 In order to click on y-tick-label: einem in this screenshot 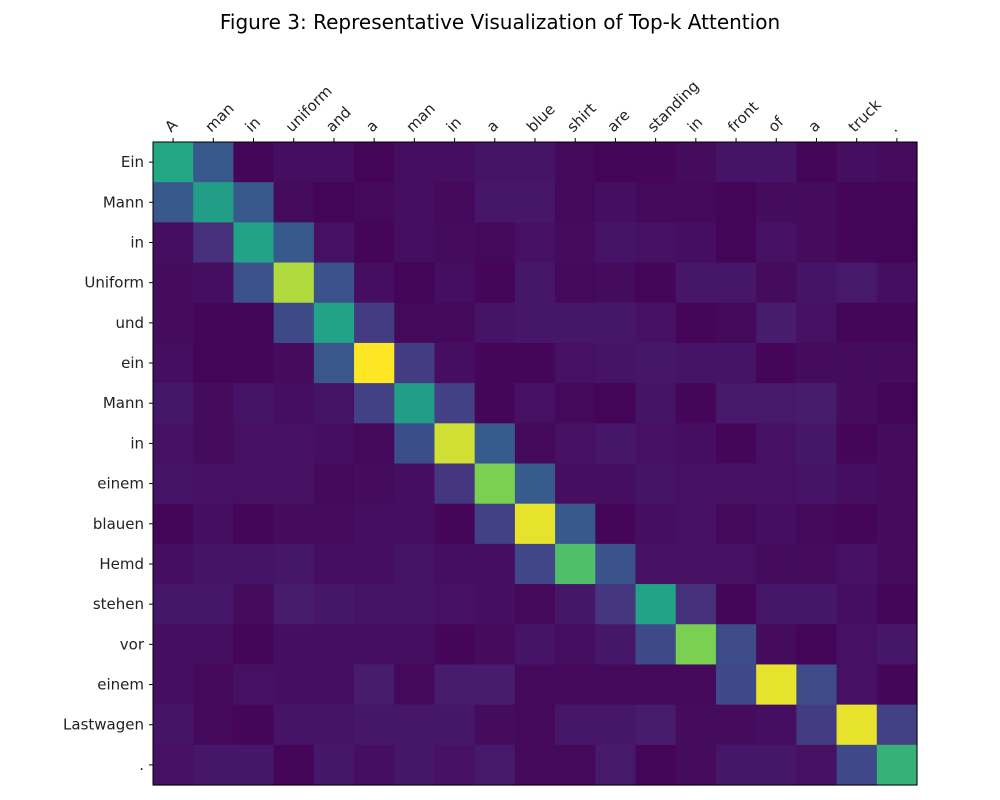, I will do `click(120, 685)`.